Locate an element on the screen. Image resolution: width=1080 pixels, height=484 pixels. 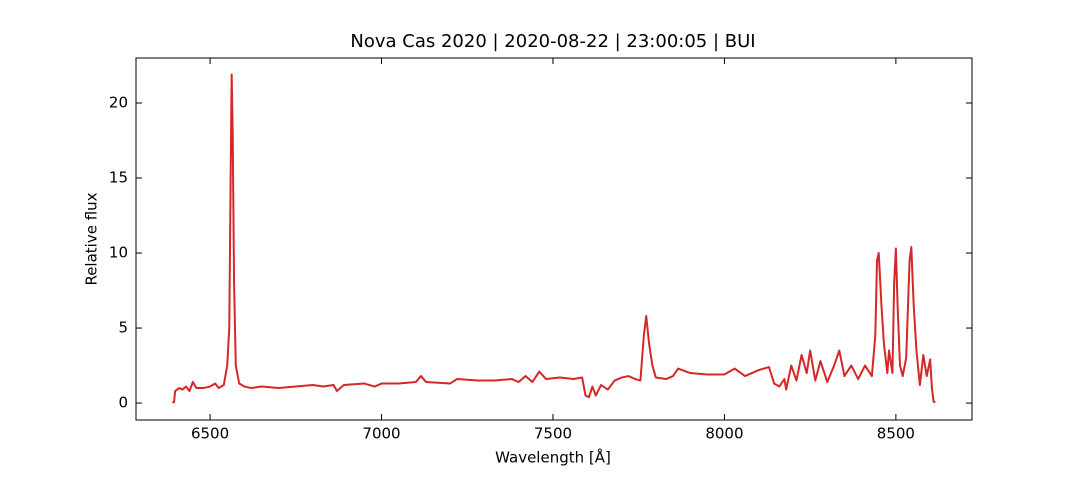
y-tick-label: 20 is located at coordinates (118, 103).